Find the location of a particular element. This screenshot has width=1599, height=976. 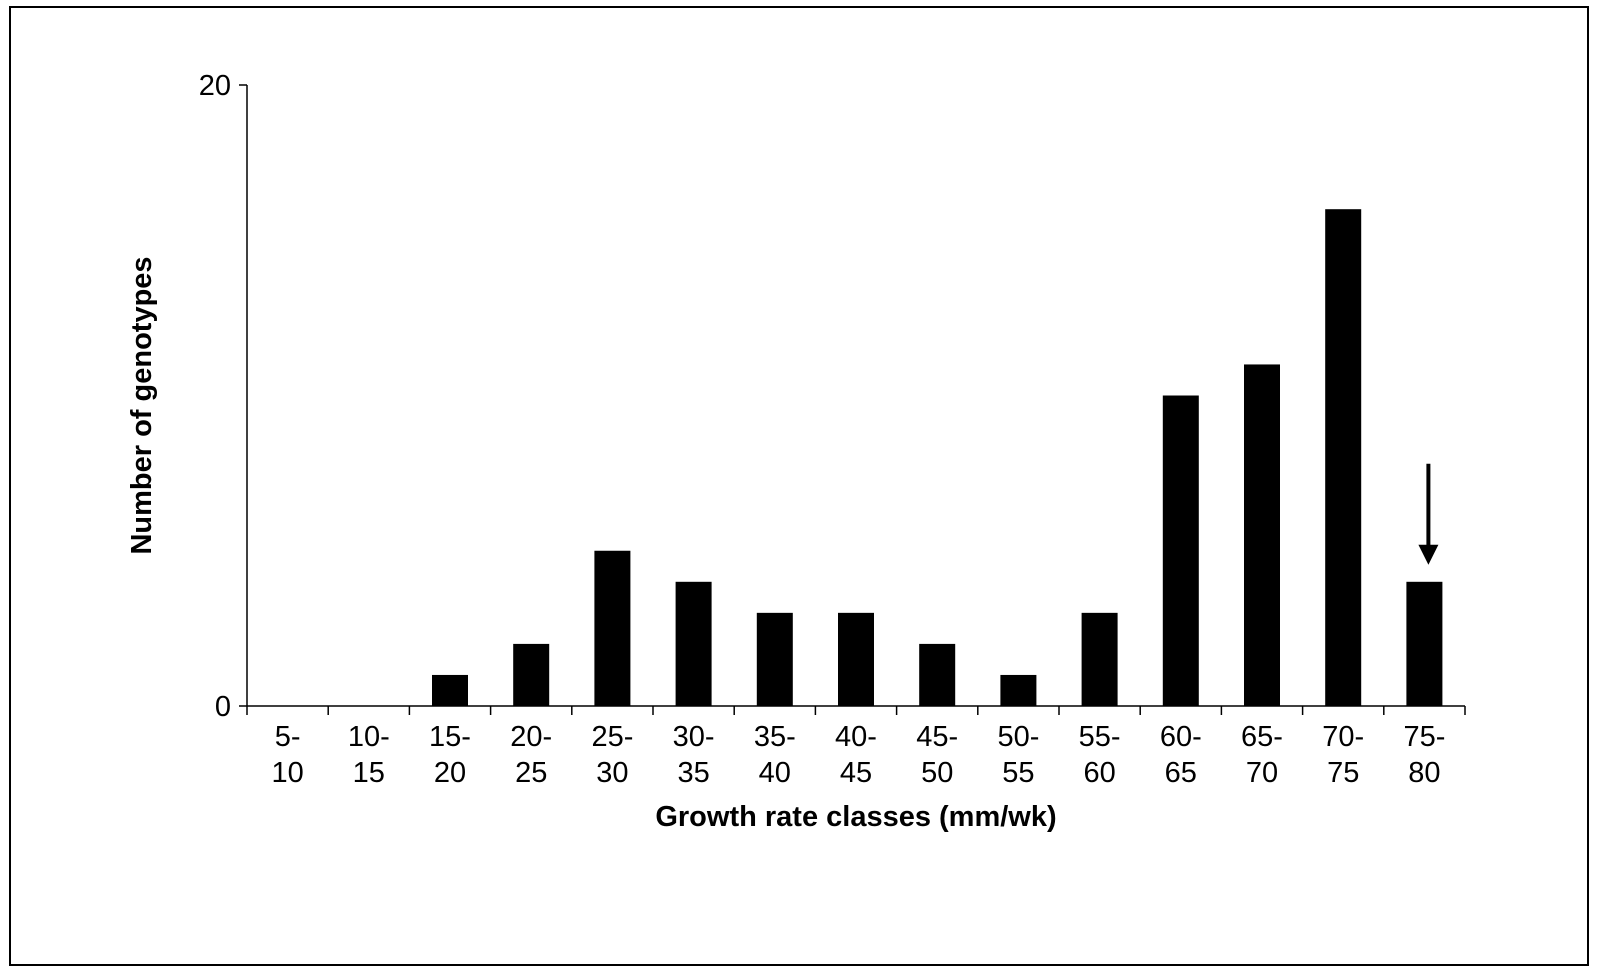

x-tick-label-35-40: 35-40 is located at coordinates (775, 755).